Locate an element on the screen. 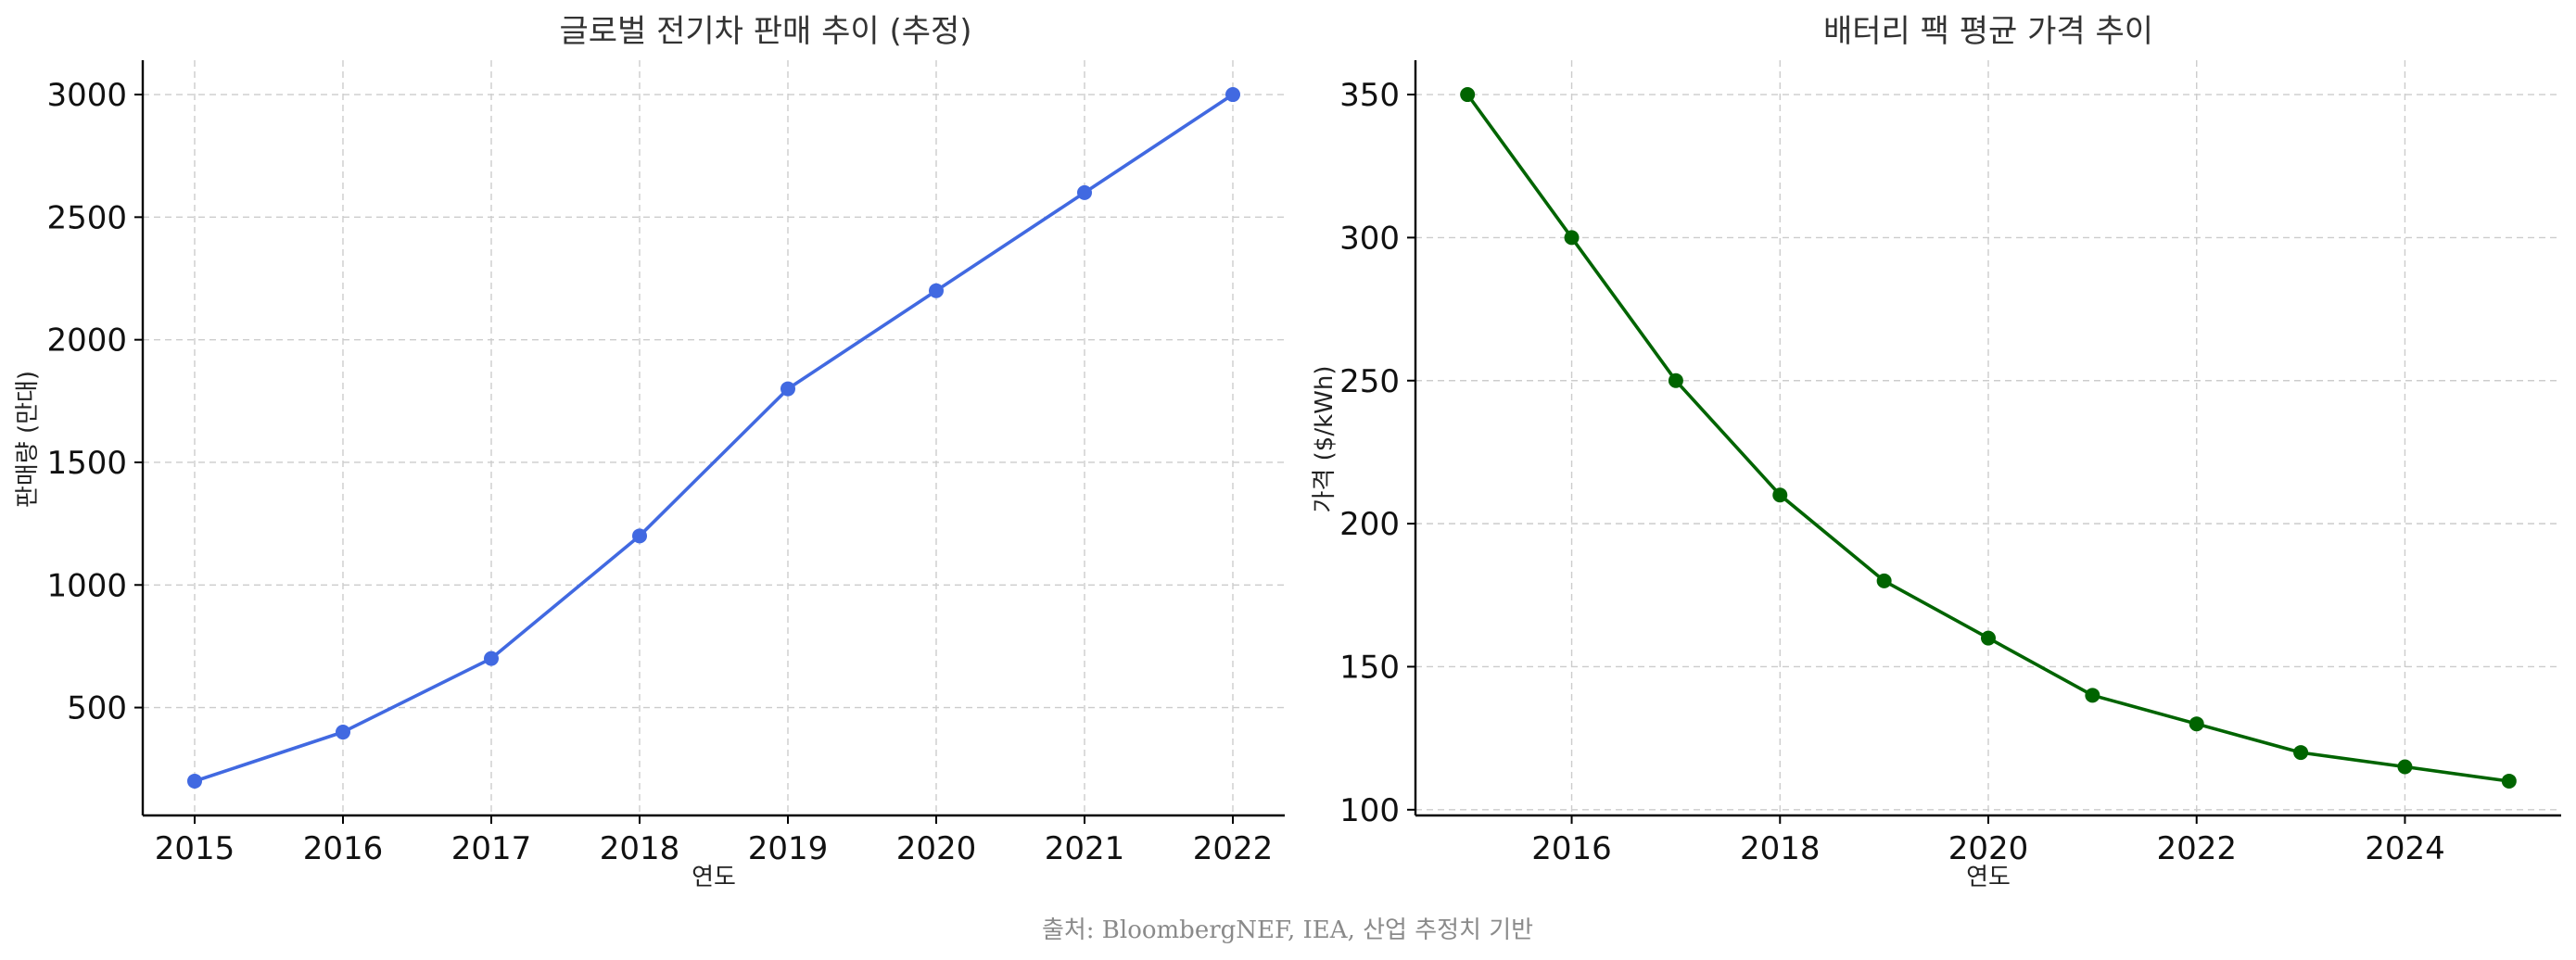  ev-sales-x-tick-label: 2020 is located at coordinates (936, 848).